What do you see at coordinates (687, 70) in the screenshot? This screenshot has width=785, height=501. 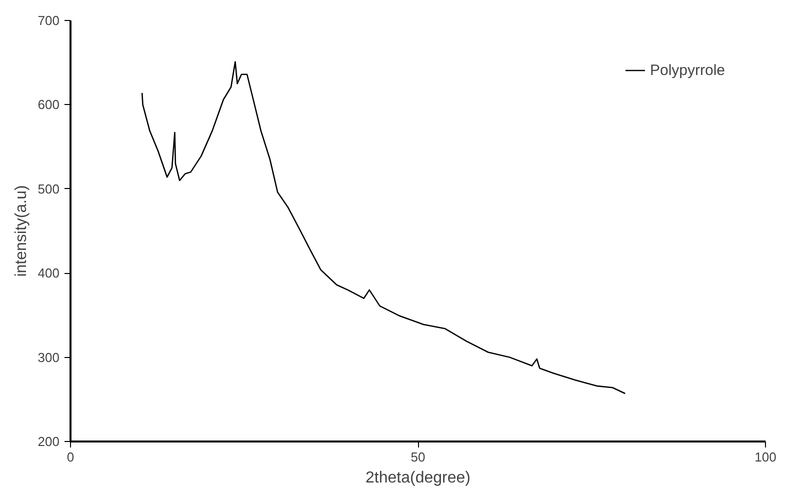 I see `legend-label: Polypyrrole` at bounding box center [687, 70].